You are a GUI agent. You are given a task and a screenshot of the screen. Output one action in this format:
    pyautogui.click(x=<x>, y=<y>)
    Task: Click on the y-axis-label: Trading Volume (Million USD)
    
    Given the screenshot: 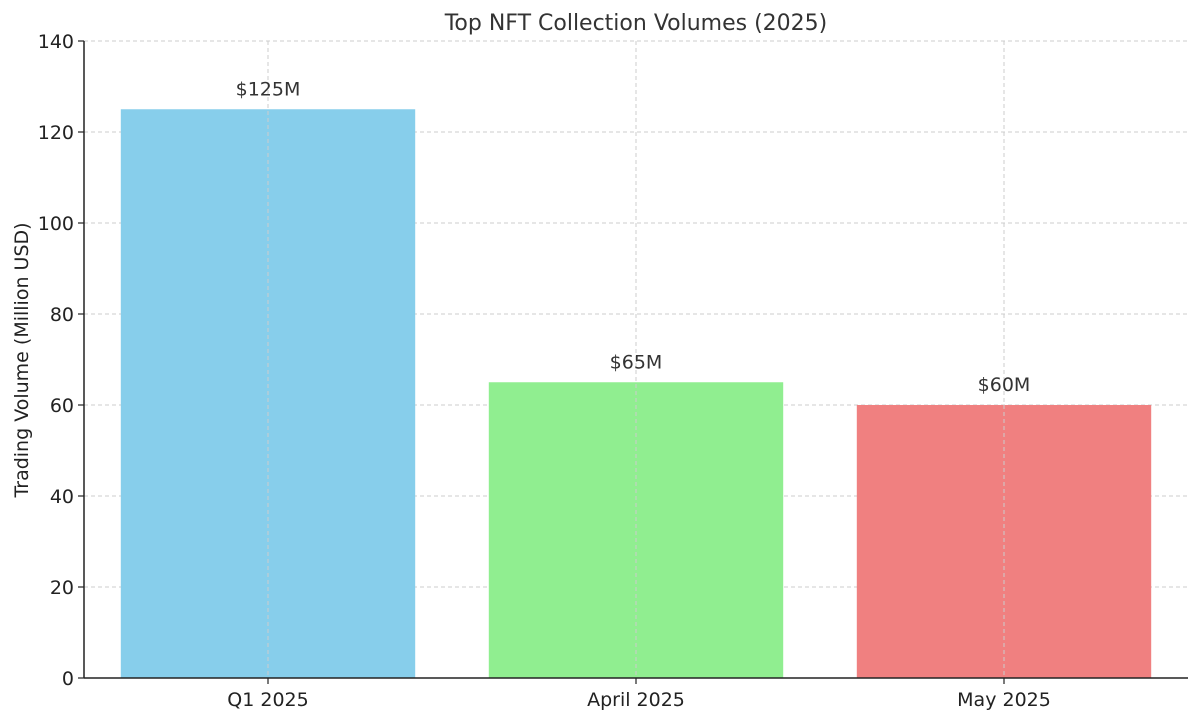 What is the action you would take?
    pyautogui.click(x=22, y=360)
    